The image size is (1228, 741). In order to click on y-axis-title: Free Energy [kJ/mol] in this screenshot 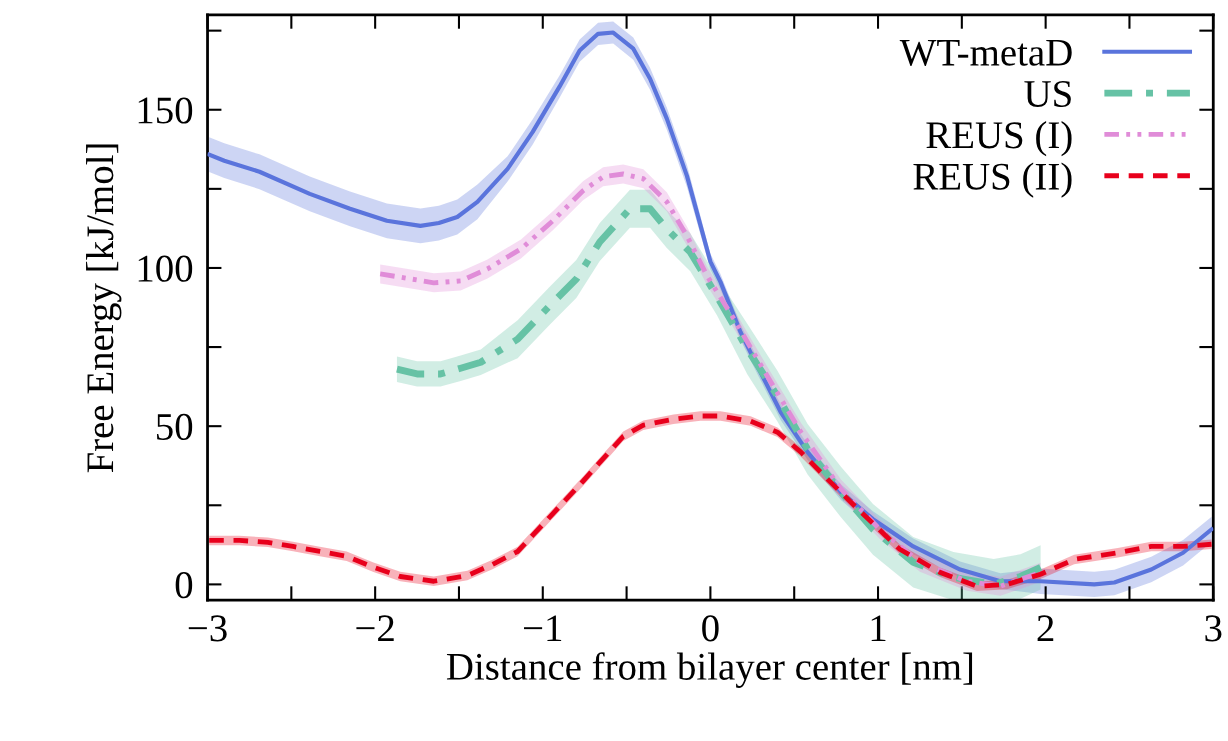, I will do `click(104, 308)`.